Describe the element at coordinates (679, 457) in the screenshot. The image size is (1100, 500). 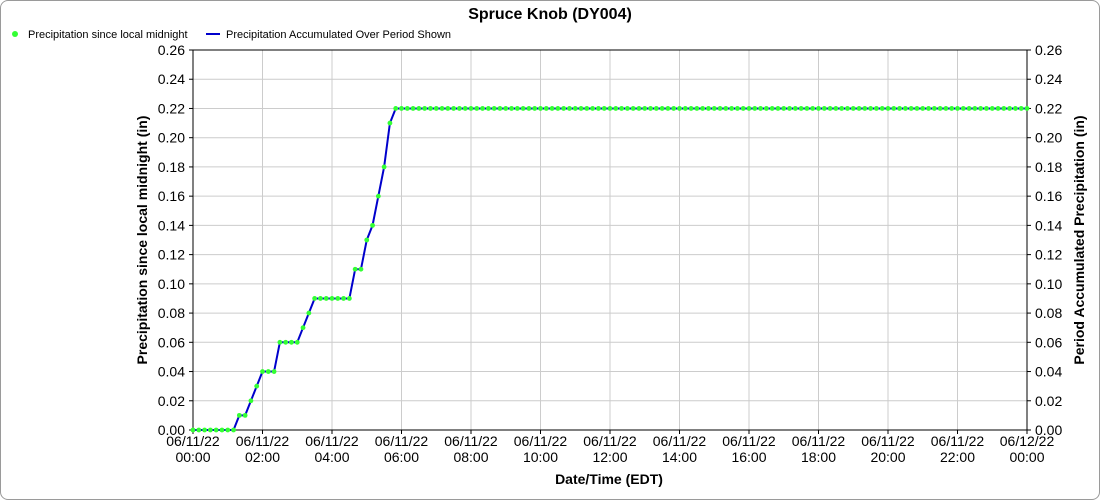
I see `x-tick-label-time: 14:00` at that location.